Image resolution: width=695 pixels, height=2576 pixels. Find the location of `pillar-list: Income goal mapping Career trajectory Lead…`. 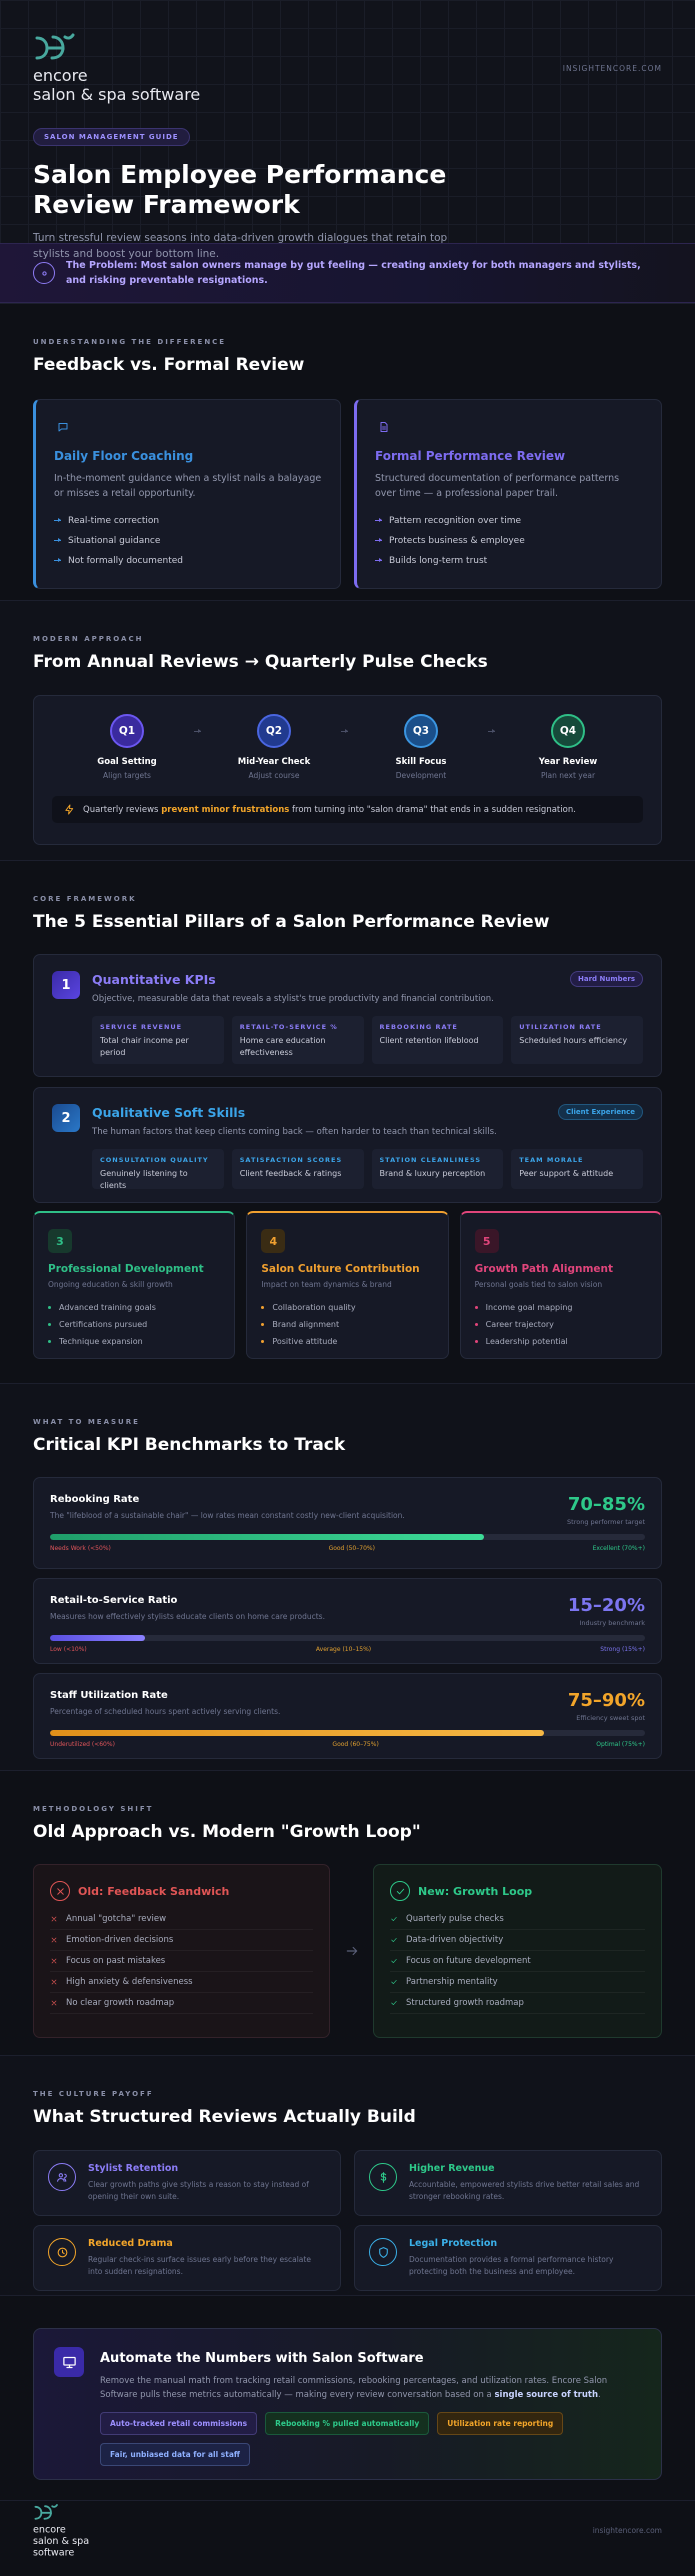

pillar-list: Income goal mapping Career trajectory Lead… is located at coordinates (560, 1324).